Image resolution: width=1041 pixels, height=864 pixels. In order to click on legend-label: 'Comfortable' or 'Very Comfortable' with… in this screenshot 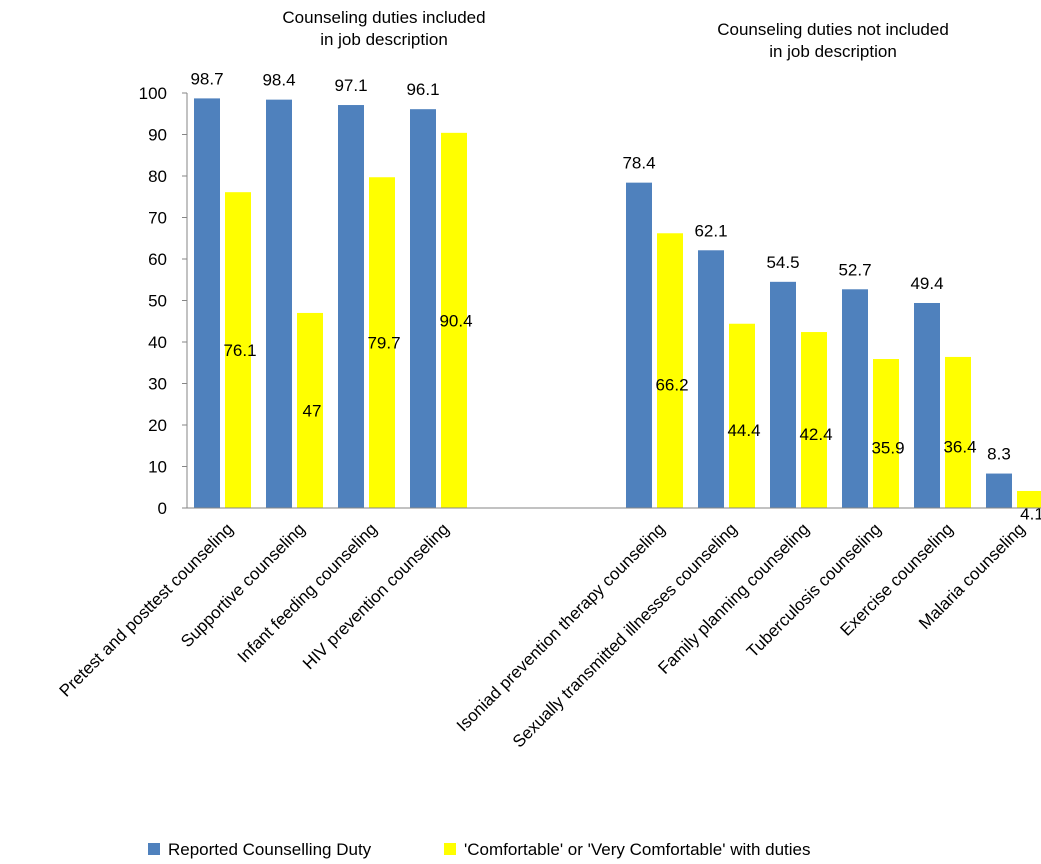, I will do `click(637, 849)`.